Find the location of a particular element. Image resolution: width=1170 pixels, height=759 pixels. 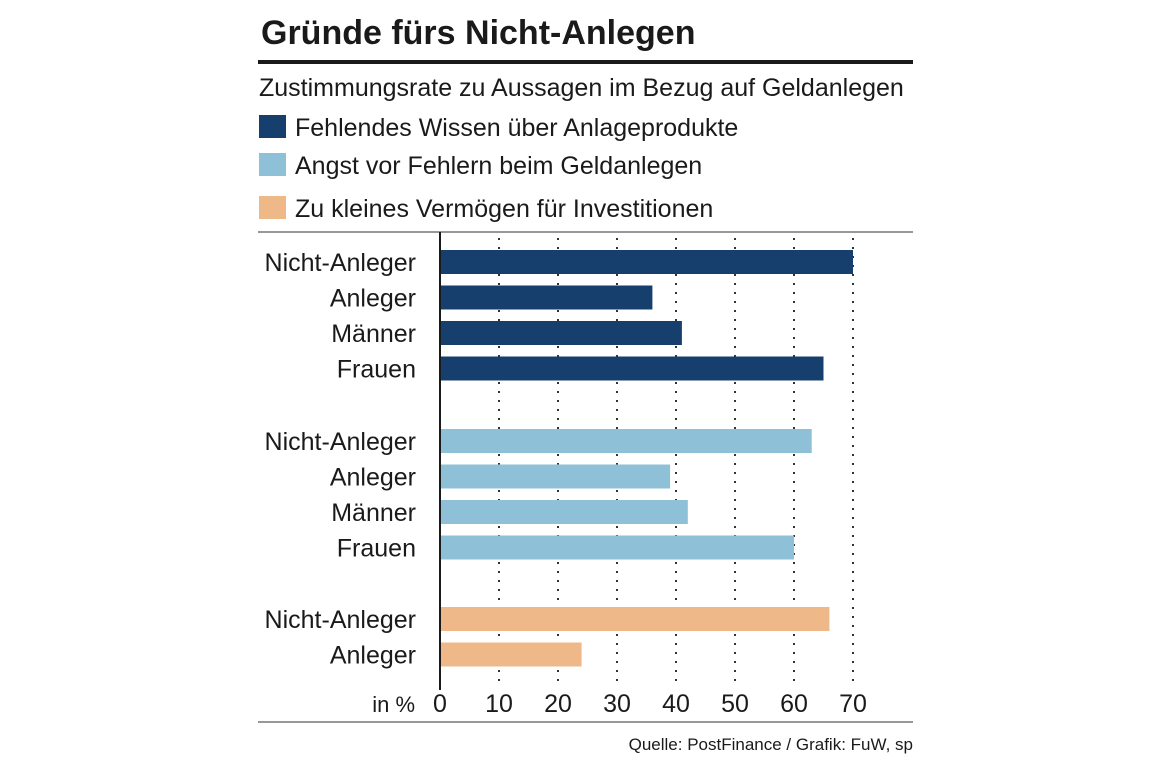

x-tick-label: 20 is located at coordinates (558, 704).